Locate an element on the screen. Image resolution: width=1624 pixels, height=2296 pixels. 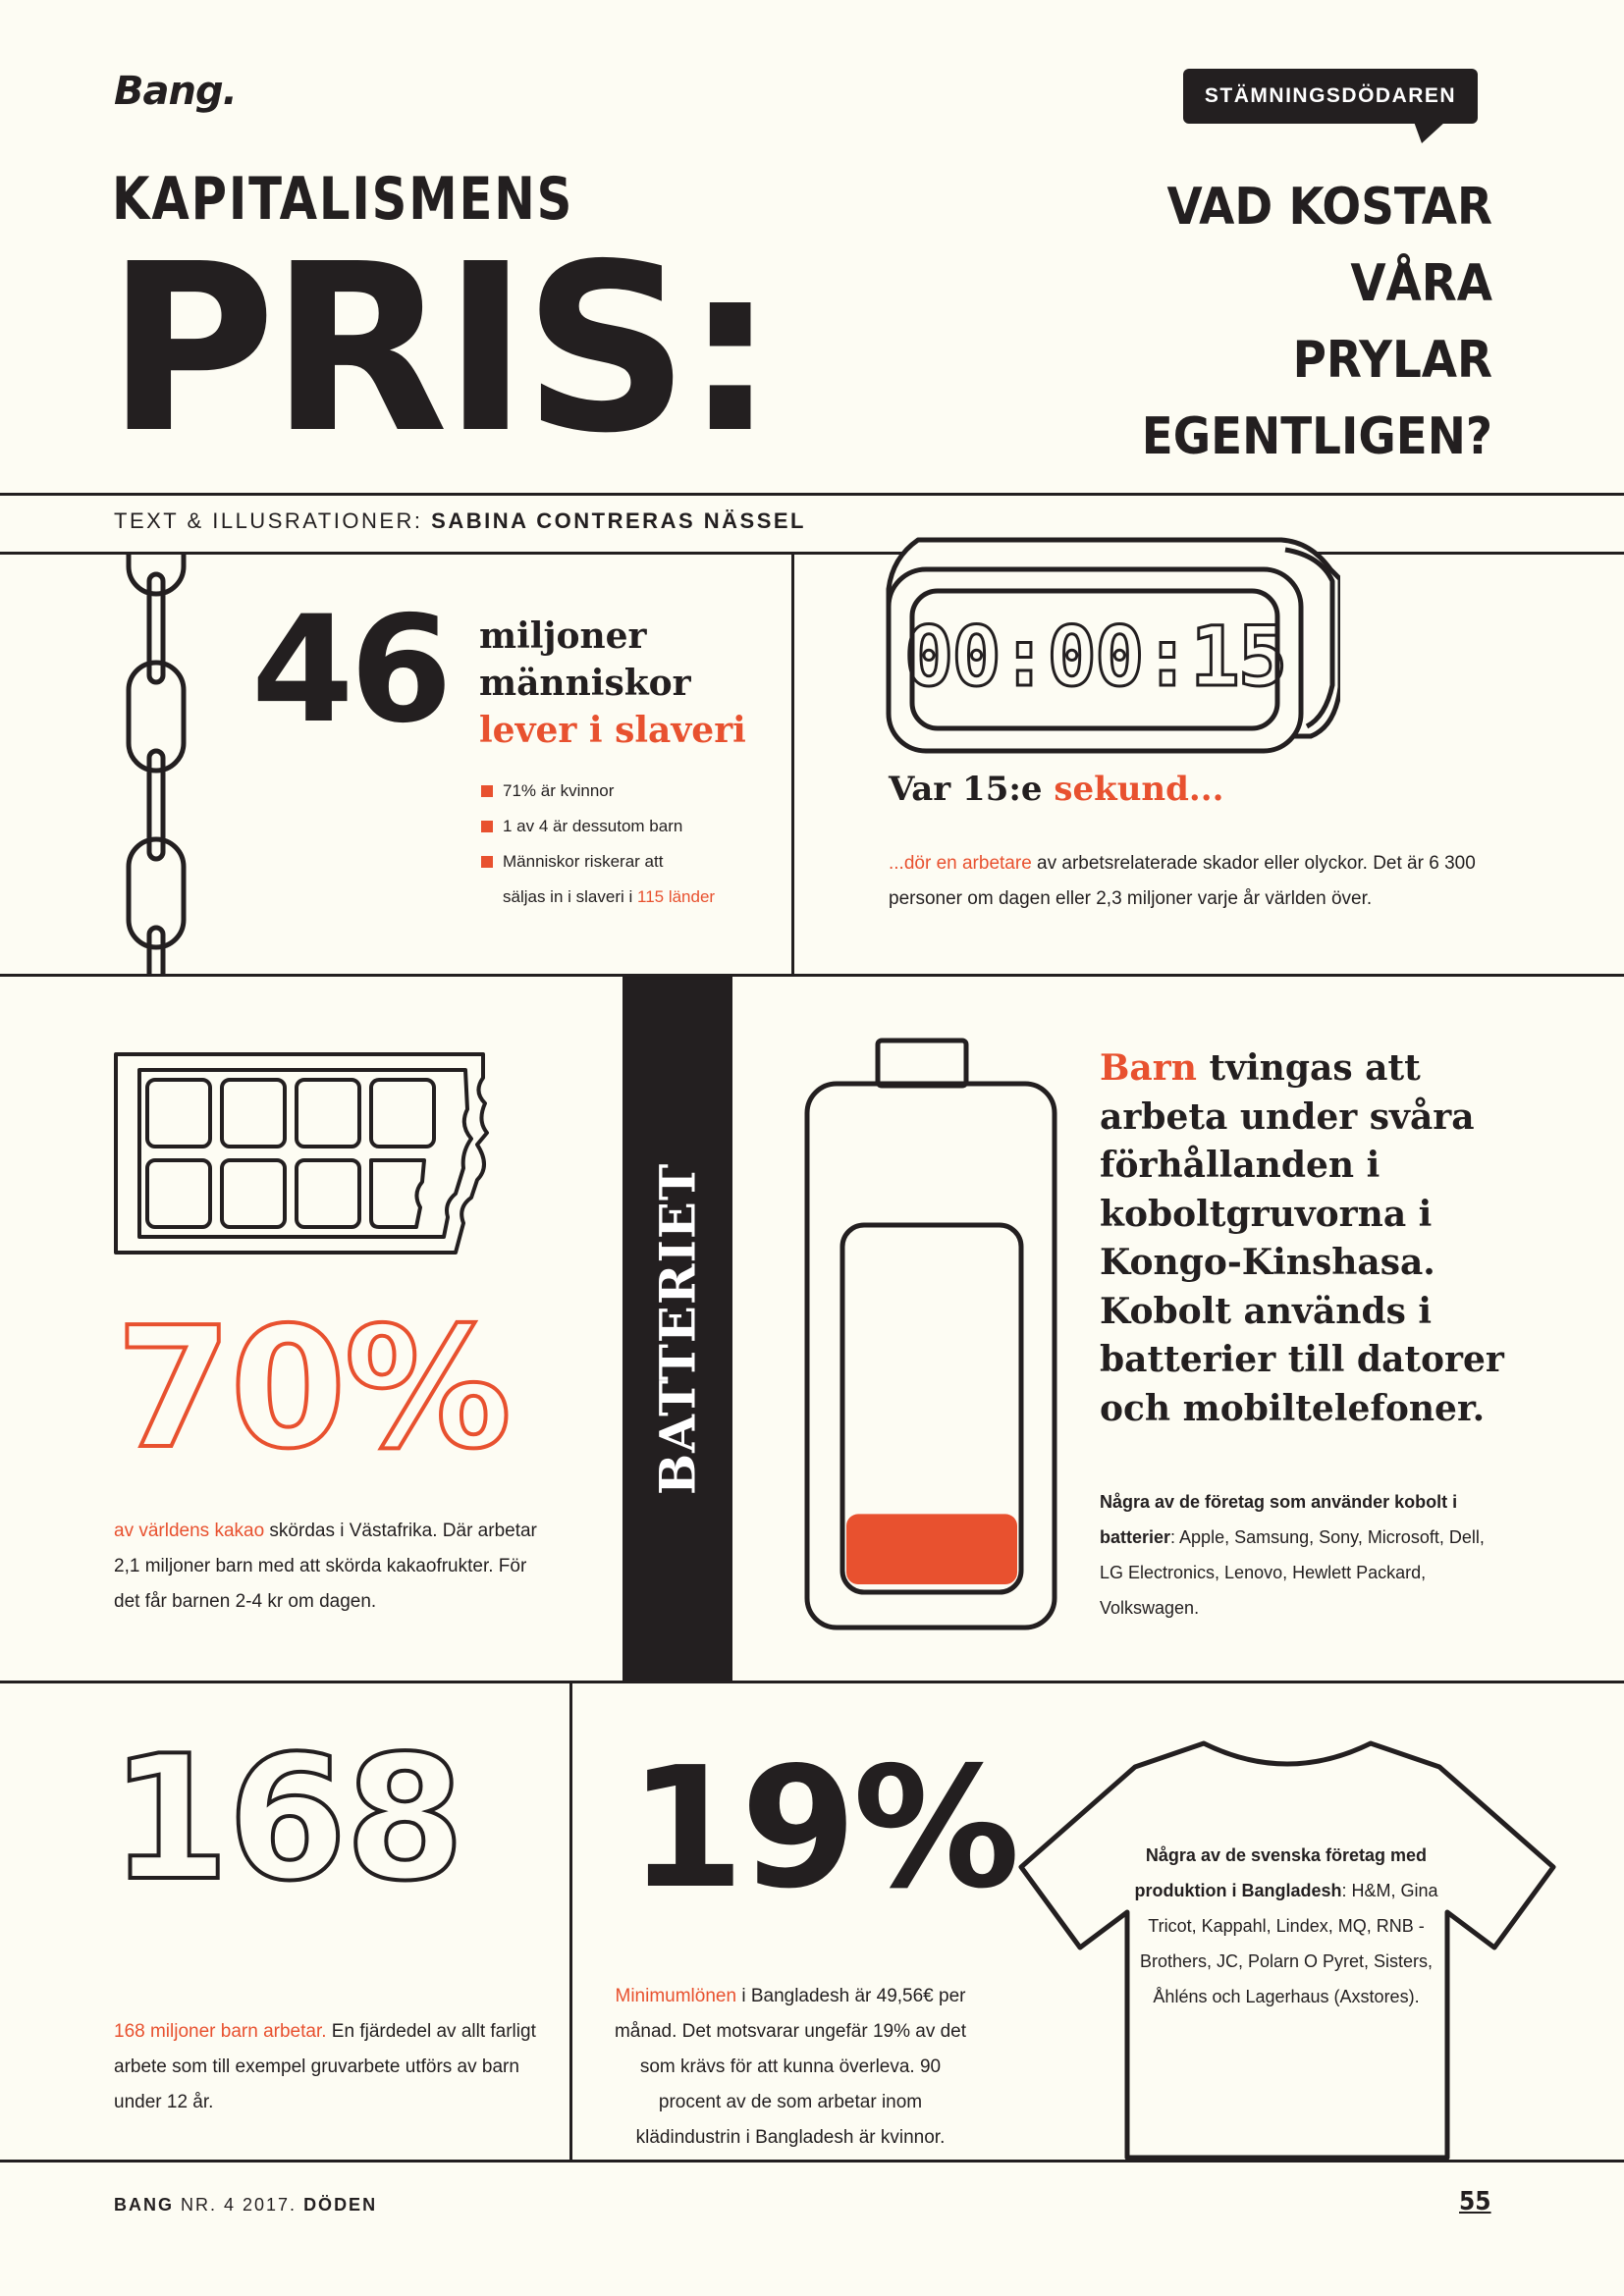
list-item: 71% är kvinnor is located at coordinates (598, 791).